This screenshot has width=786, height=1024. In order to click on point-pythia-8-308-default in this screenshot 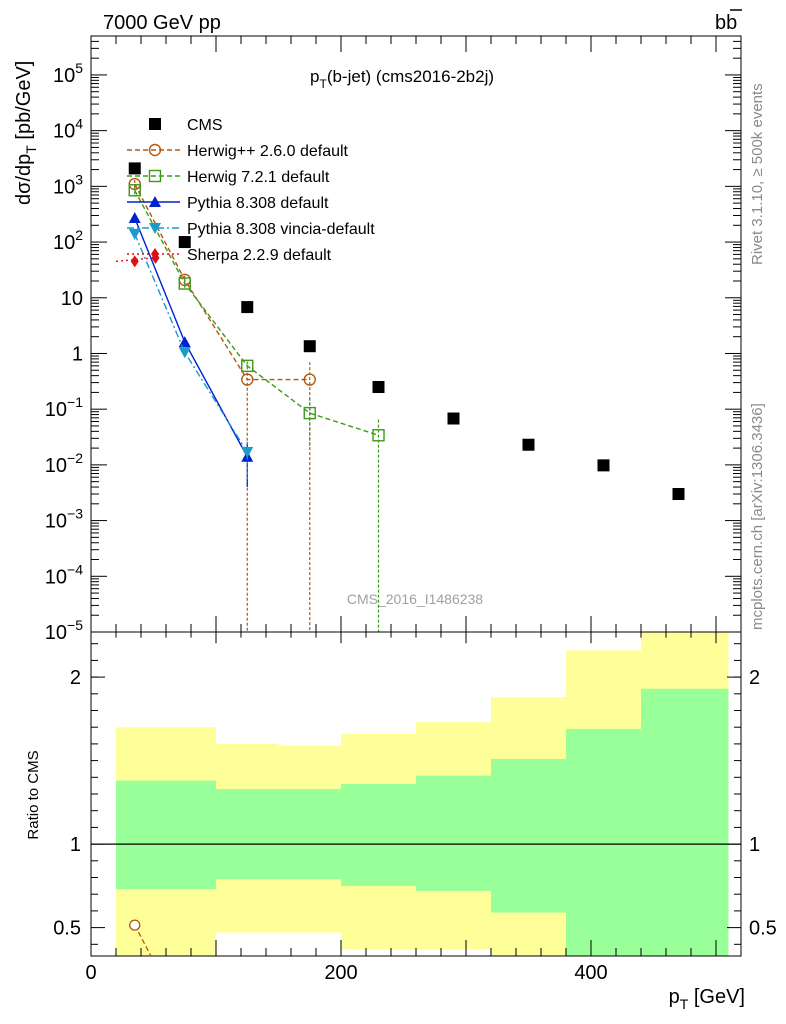, I will do `click(134, 218)`.